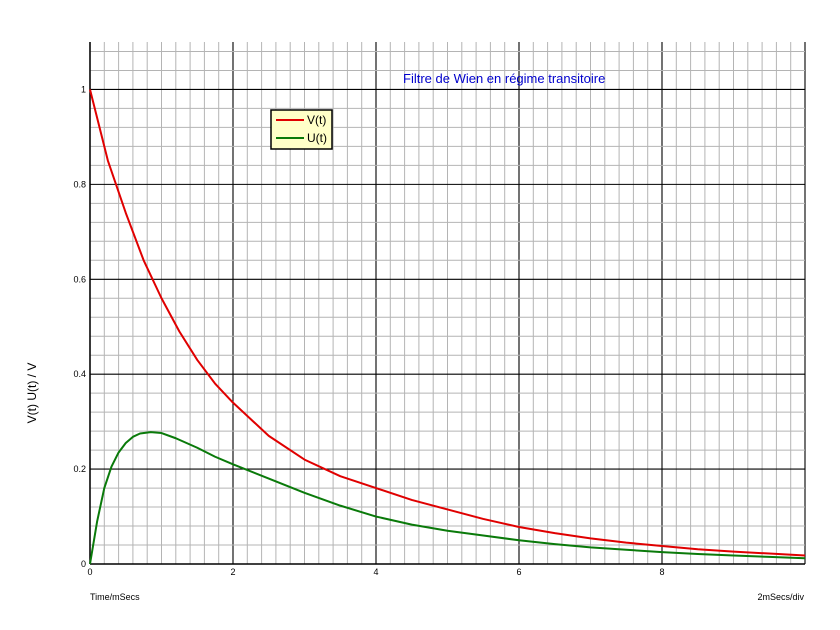 Image resolution: width=840 pixels, height=630 pixels. What do you see at coordinates (518, 572) in the screenshot?
I see `x-tick-label: 6` at bounding box center [518, 572].